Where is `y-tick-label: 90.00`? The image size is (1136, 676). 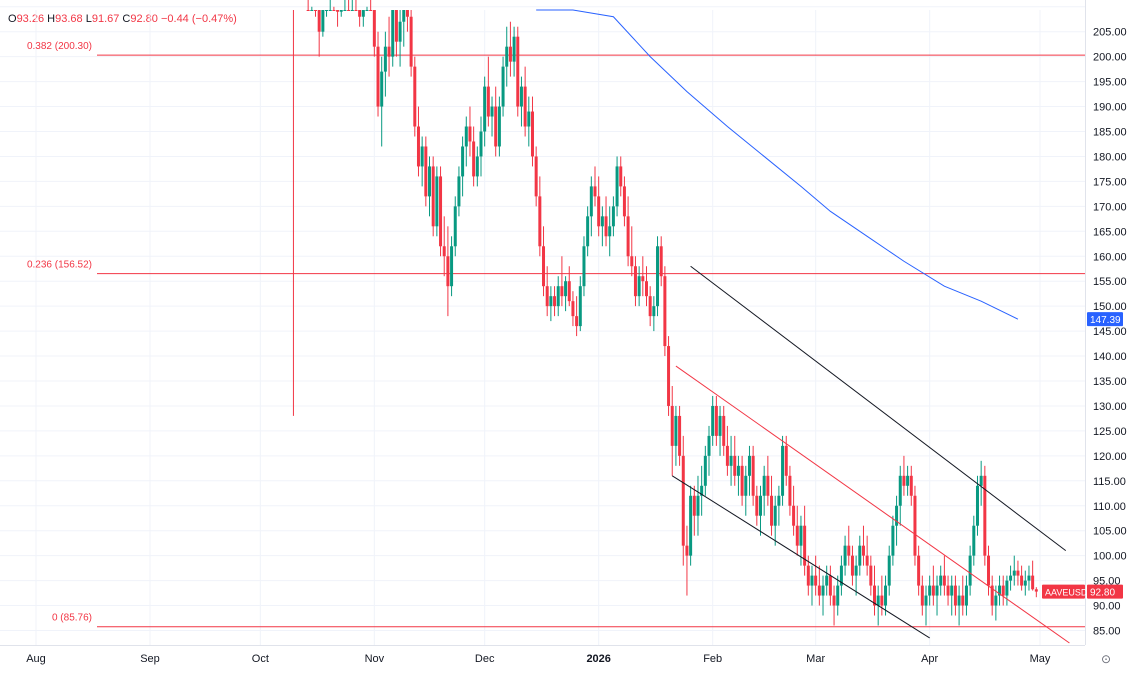 y-tick-label: 90.00 is located at coordinates (1107, 607).